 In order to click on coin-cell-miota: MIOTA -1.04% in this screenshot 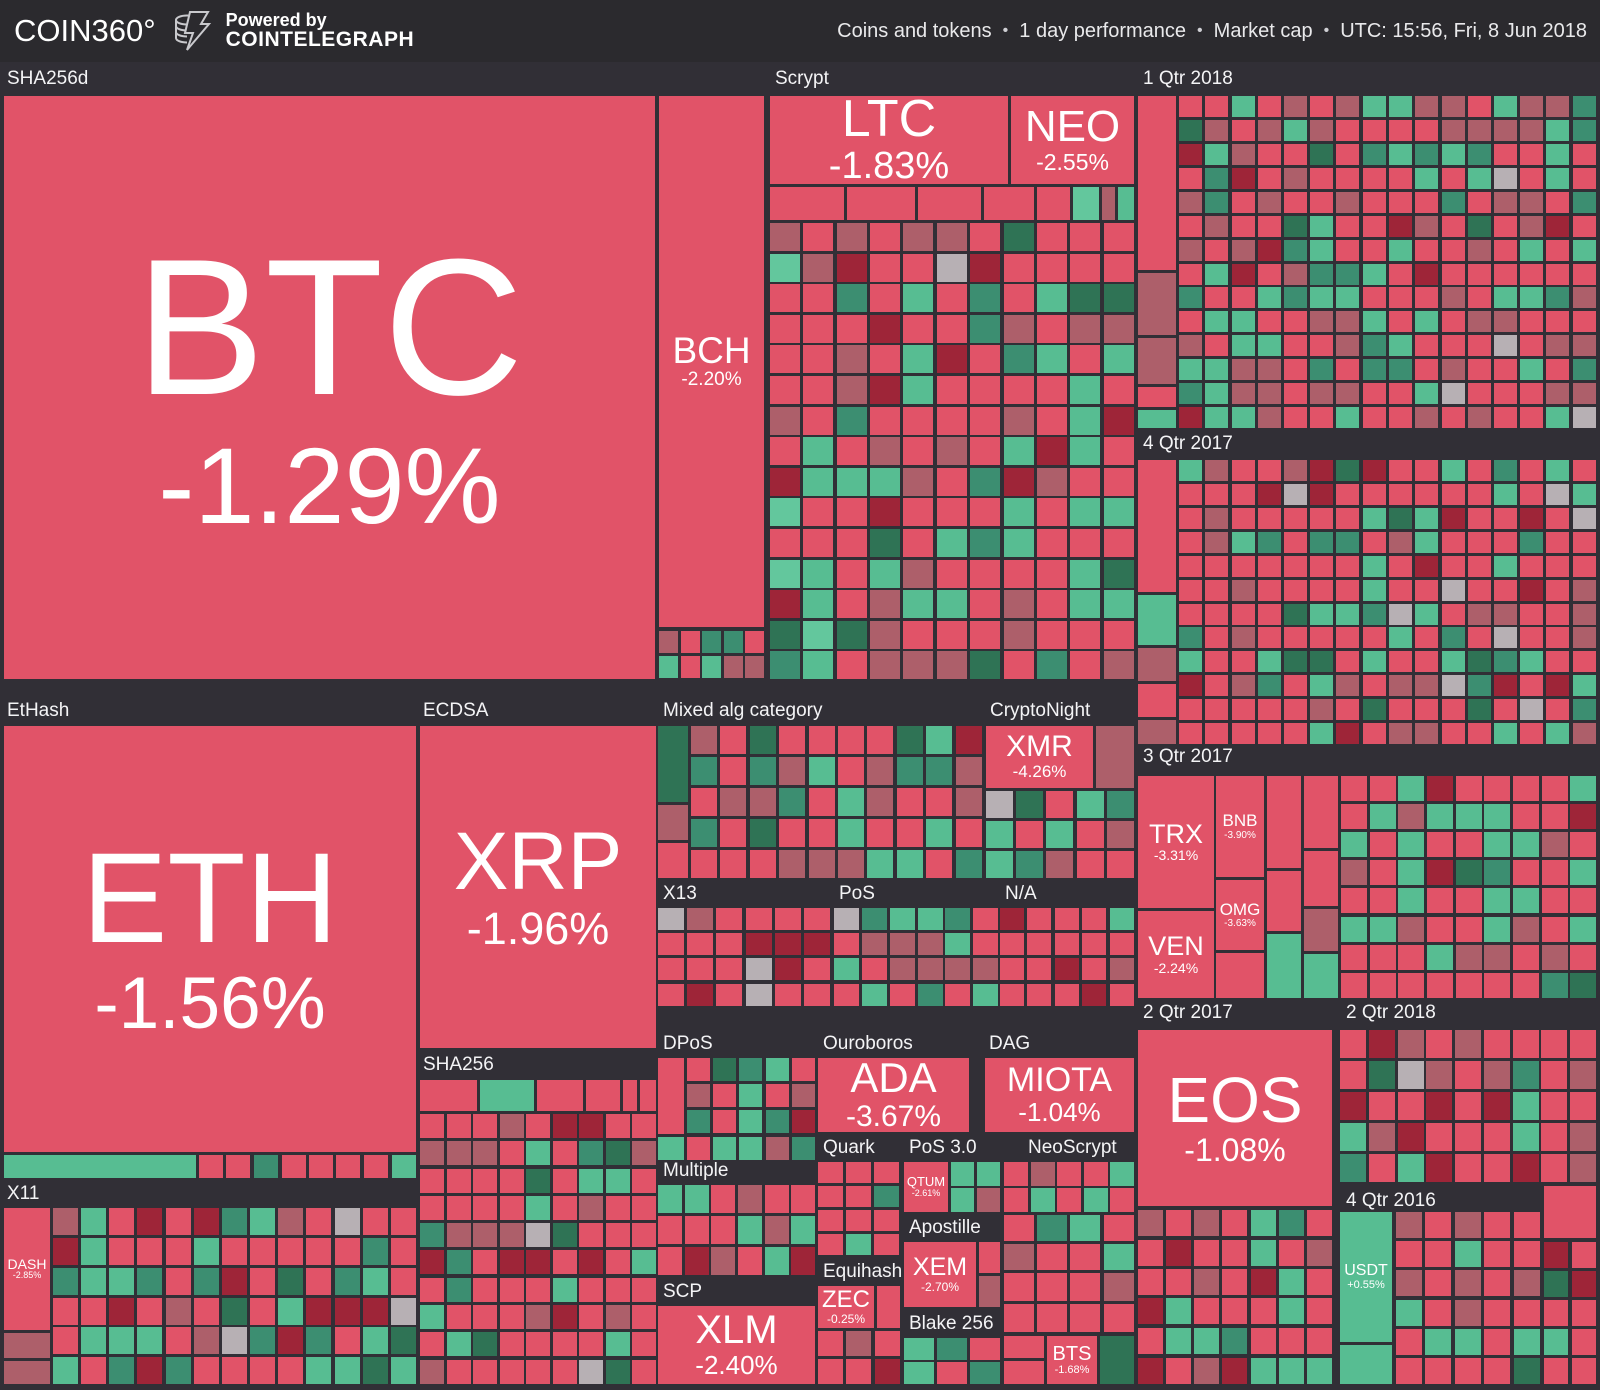, I will do `click(1059, 1095)`.